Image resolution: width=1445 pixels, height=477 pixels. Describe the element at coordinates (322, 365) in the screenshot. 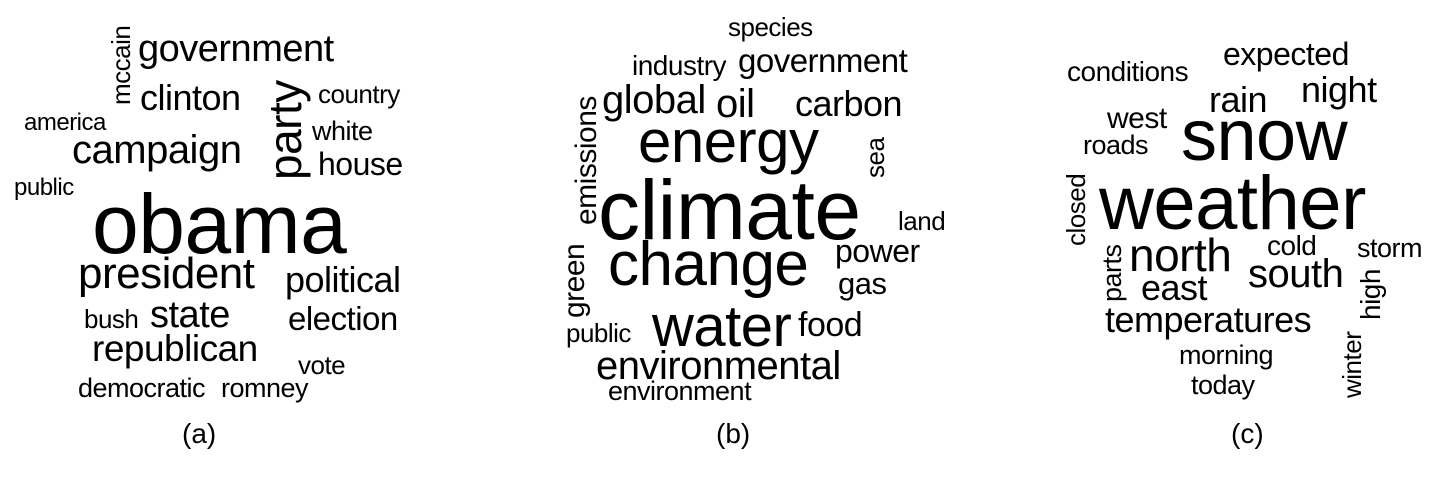

I see `word: vote` at that location.